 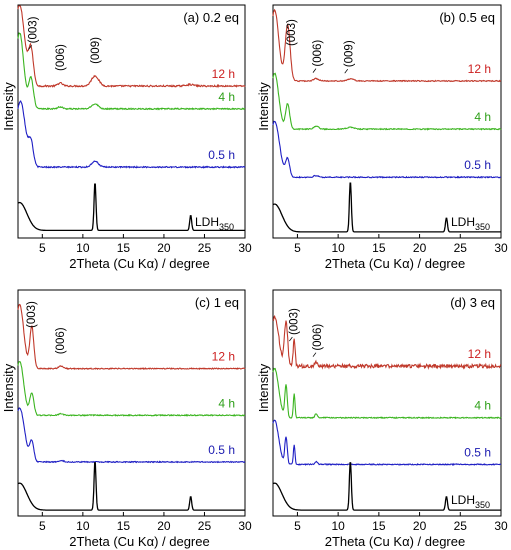 I want to click on panel-title: (c) 1 eq, so click(x=217, y=302).